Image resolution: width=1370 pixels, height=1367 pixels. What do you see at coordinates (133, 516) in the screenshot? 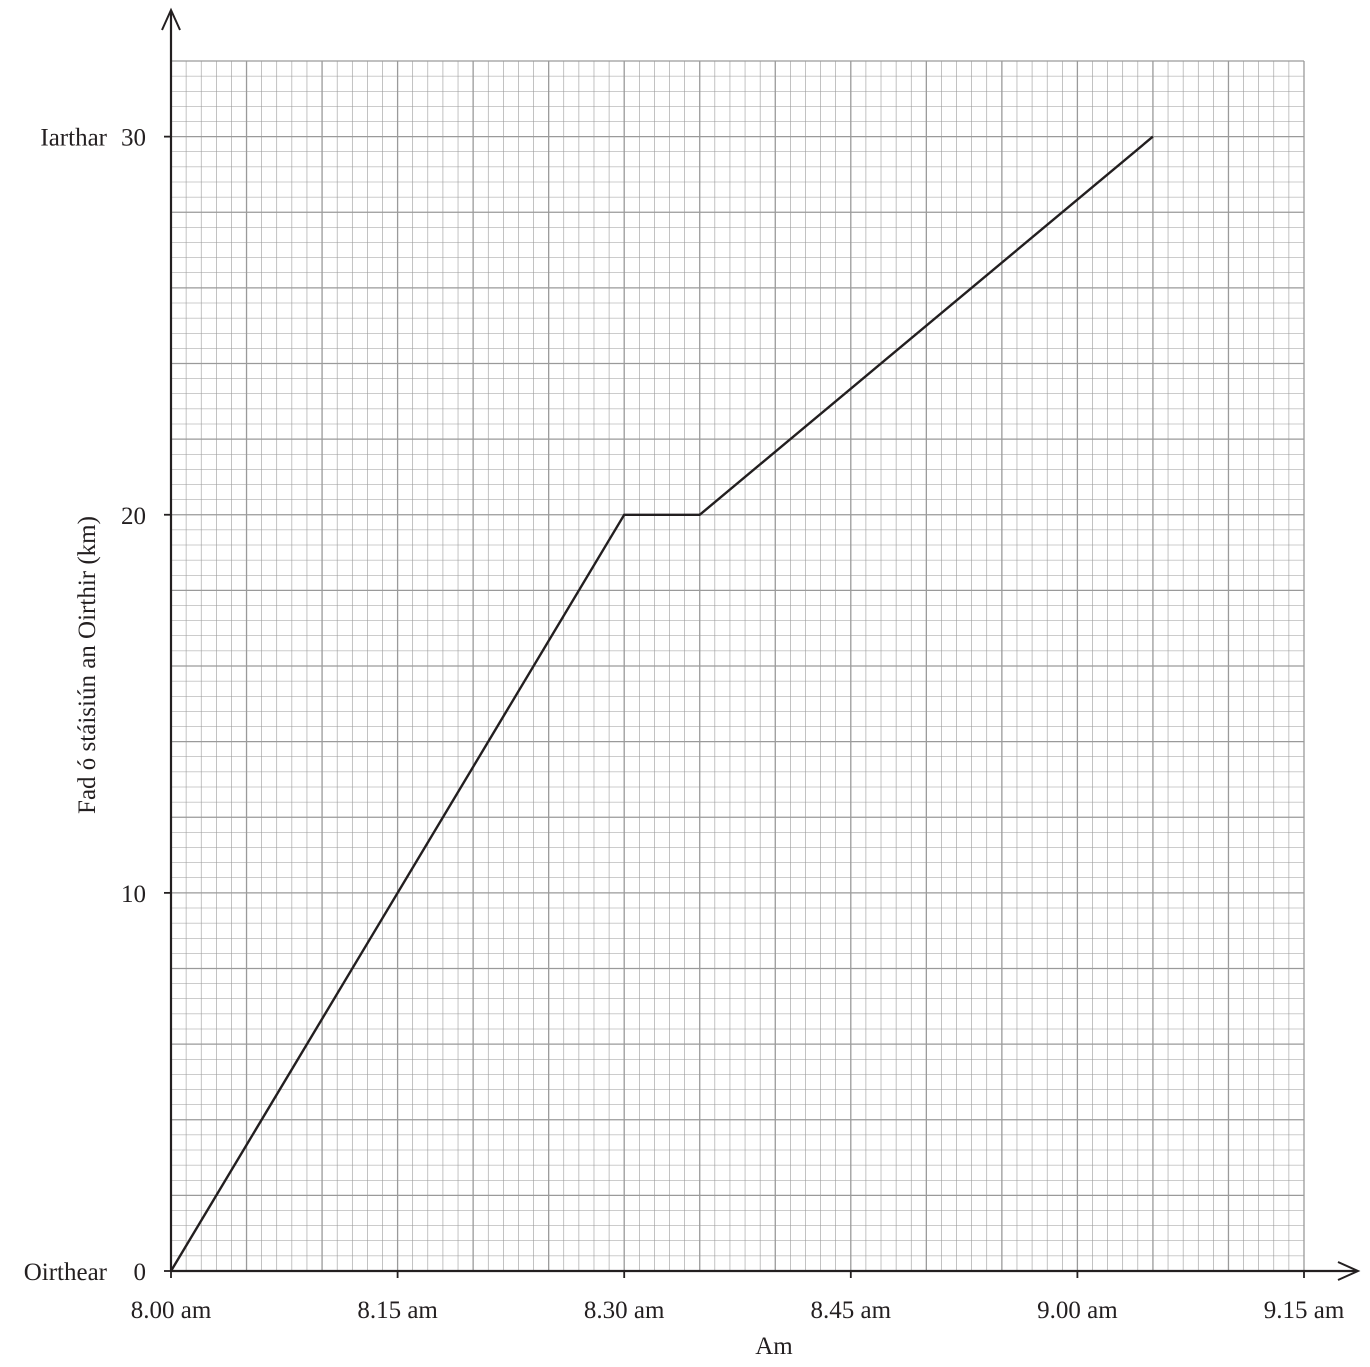
I see `y-tick-label: 20` at bounding box center [133, 516].